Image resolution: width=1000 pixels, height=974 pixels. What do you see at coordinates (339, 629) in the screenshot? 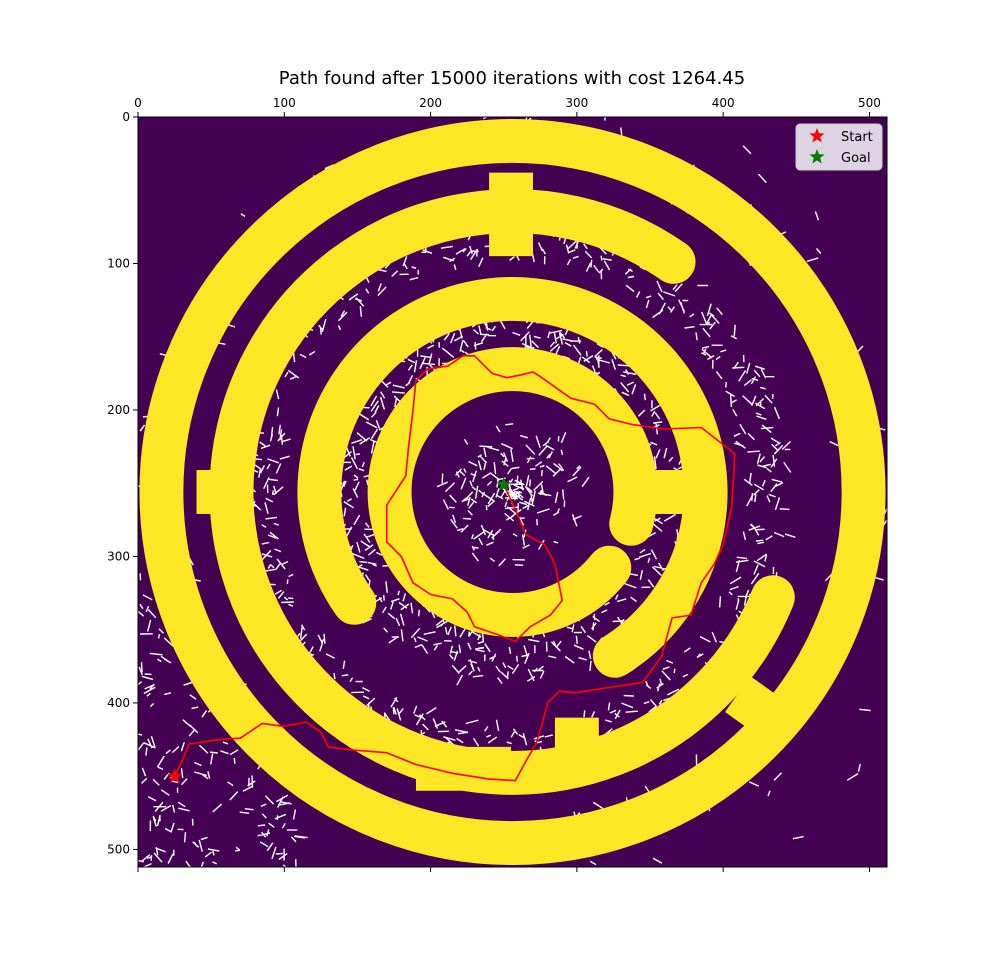
I see `markers` at bounding box center [339, 629].